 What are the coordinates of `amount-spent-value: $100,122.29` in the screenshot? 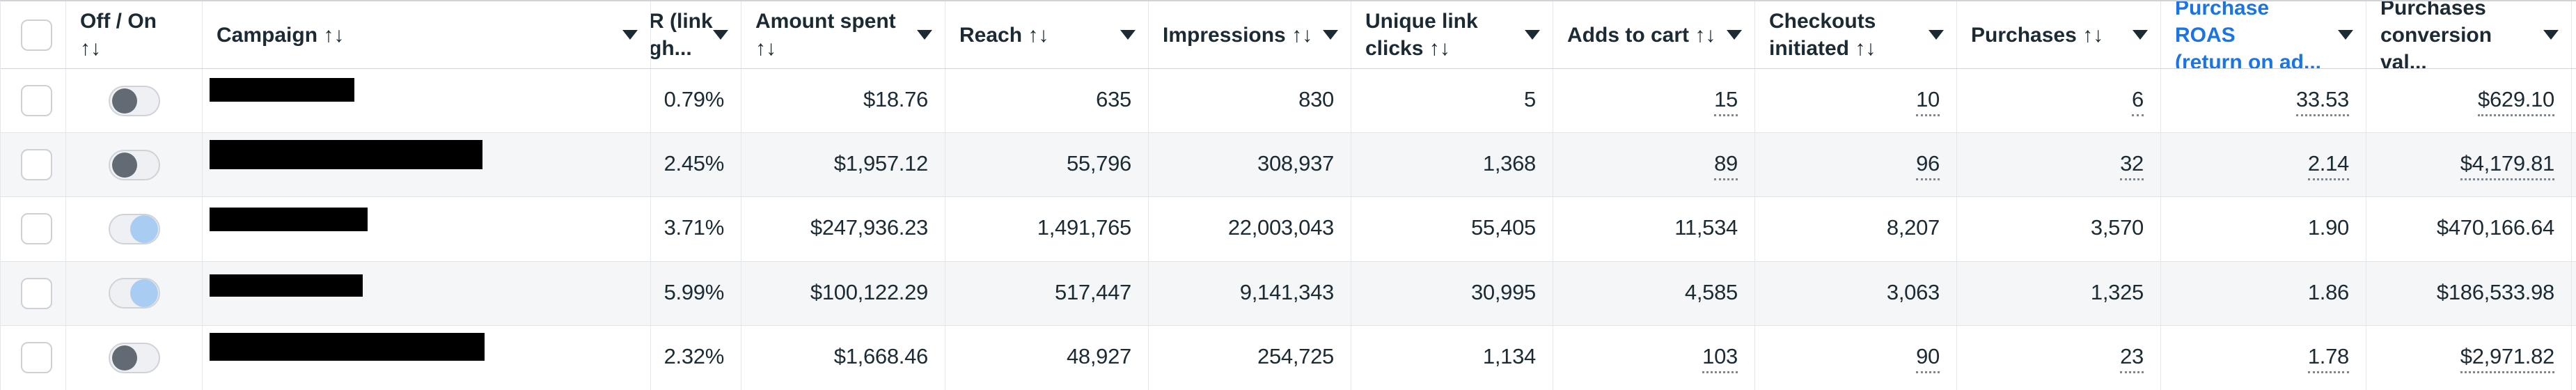 It's located at (869, 291).